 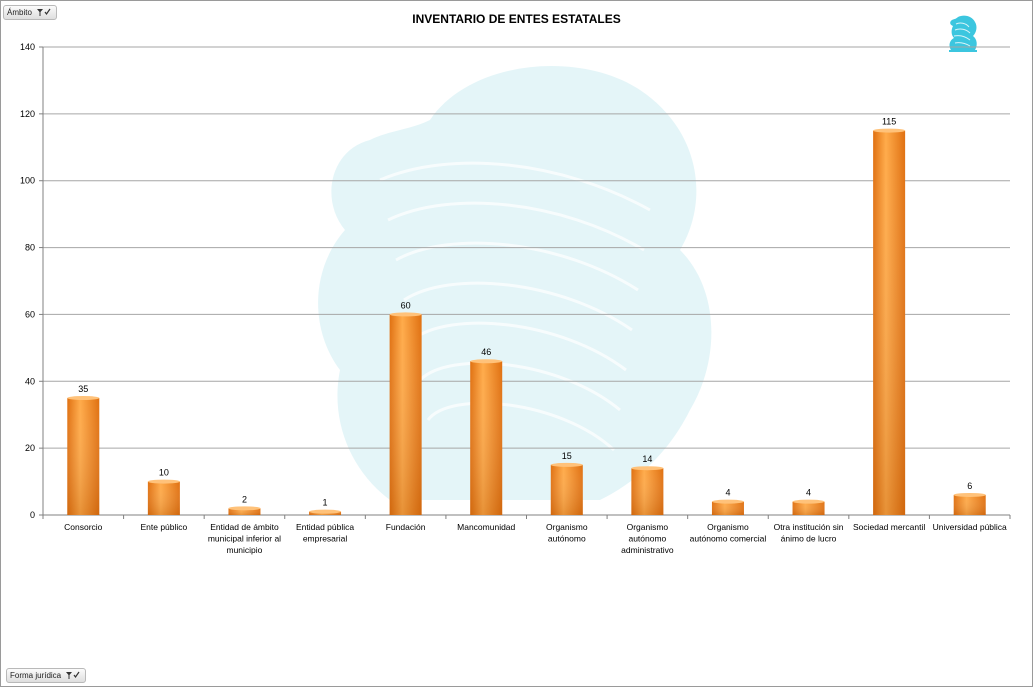 I want to click on data-label: 6, so click(x=969, y=486).